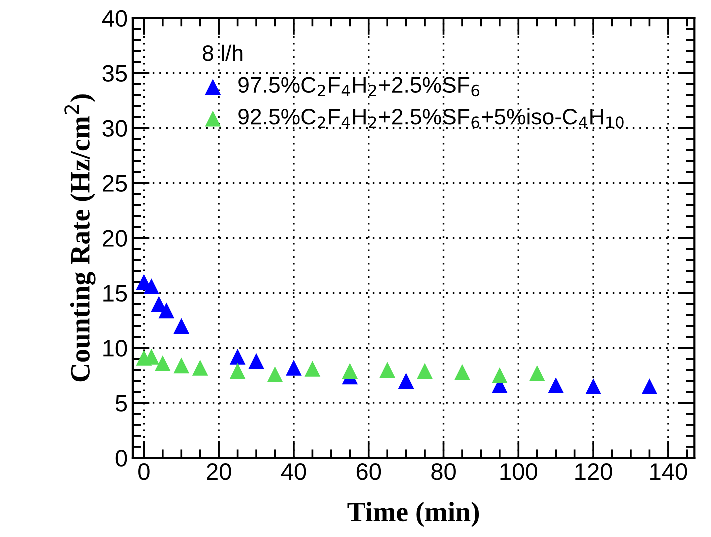 The width and height of the screenshot is (711, 537). Describe the element at coordinates (219, 472) in the screenshot. I see `x-tick-label: 20` at that location.